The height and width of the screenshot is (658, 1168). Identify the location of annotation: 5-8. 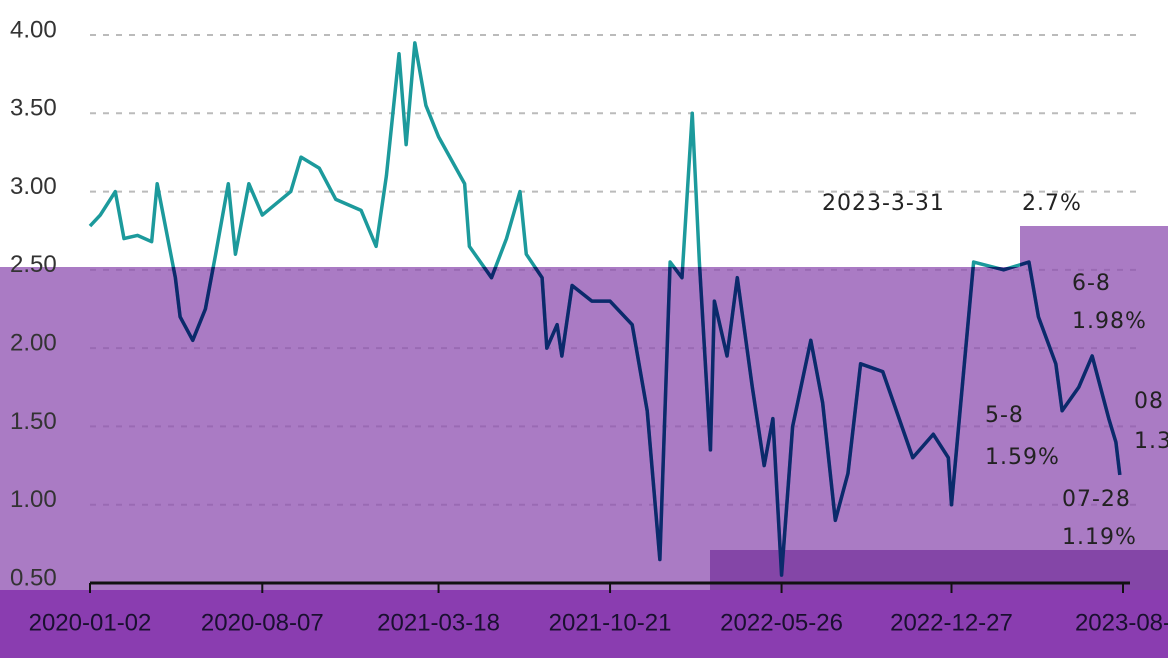
(1004, 415).